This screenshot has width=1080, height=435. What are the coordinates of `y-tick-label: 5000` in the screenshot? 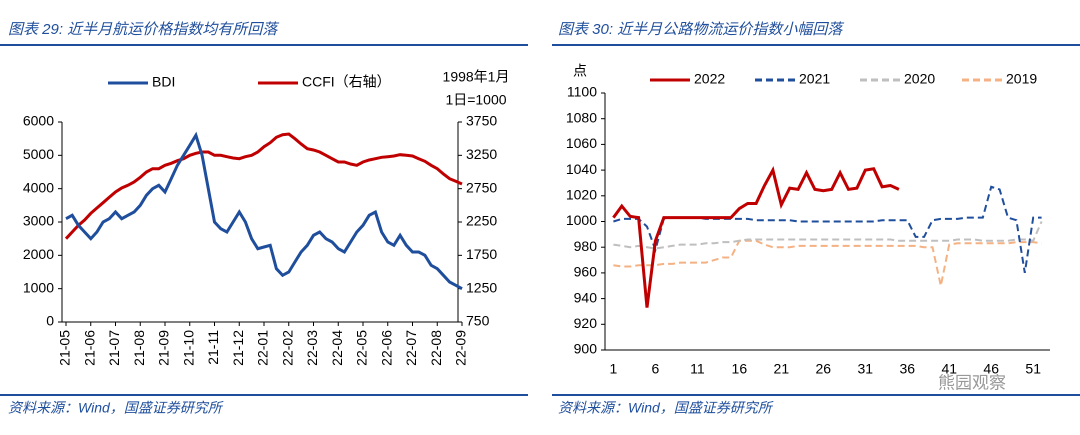 It's located at (38, 154).